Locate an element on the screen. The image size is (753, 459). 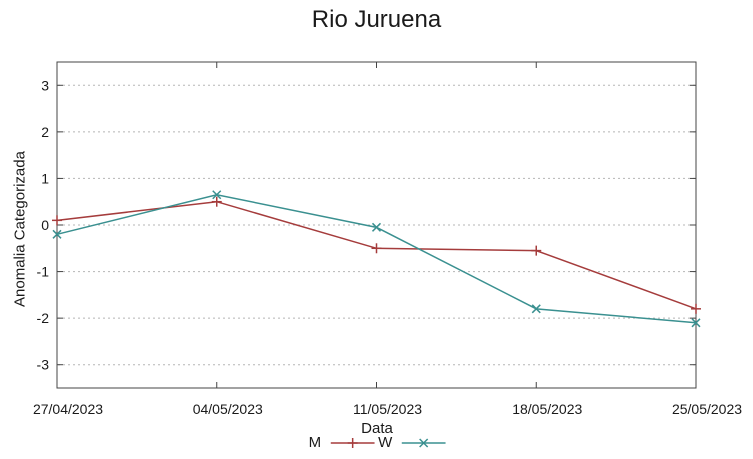
legend-swatch-M is located at coordinates (352, 442).